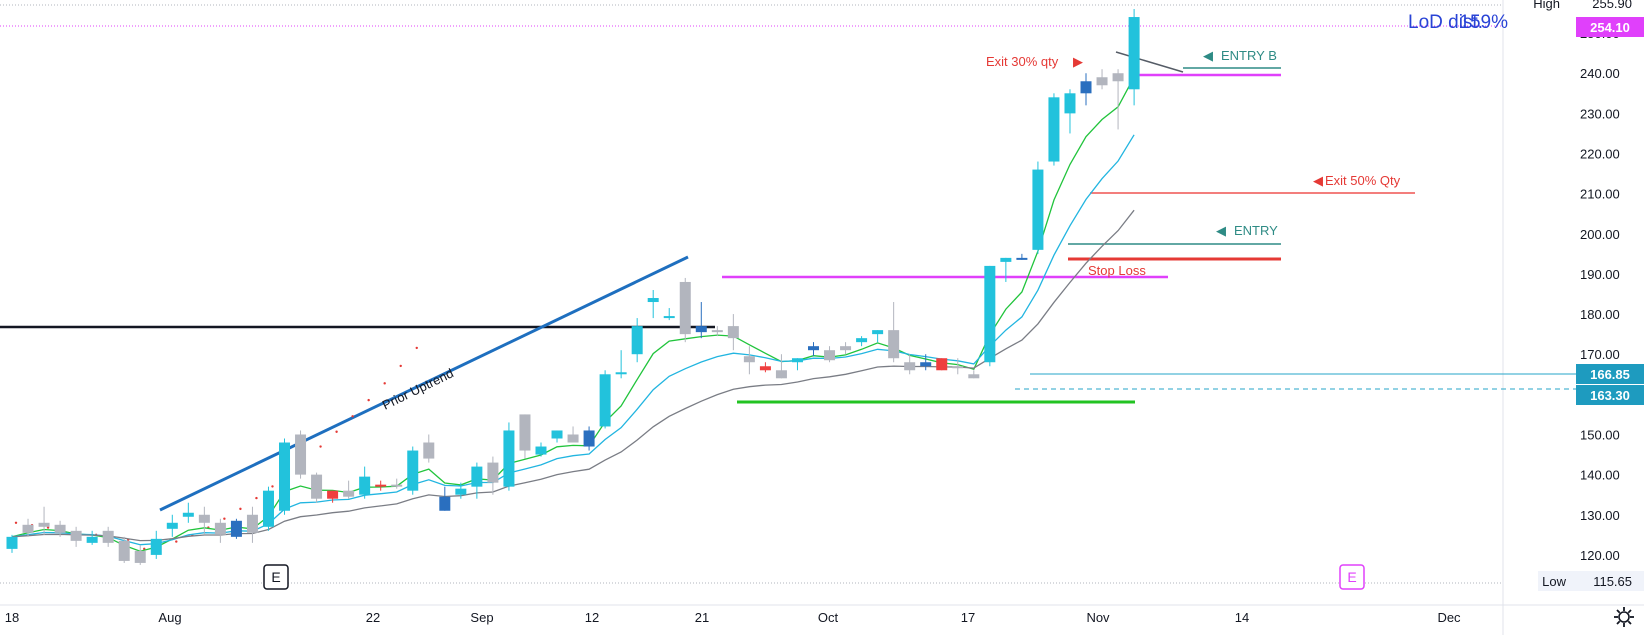  I want to click on time-tick-label: Oct, so click(828, 617).